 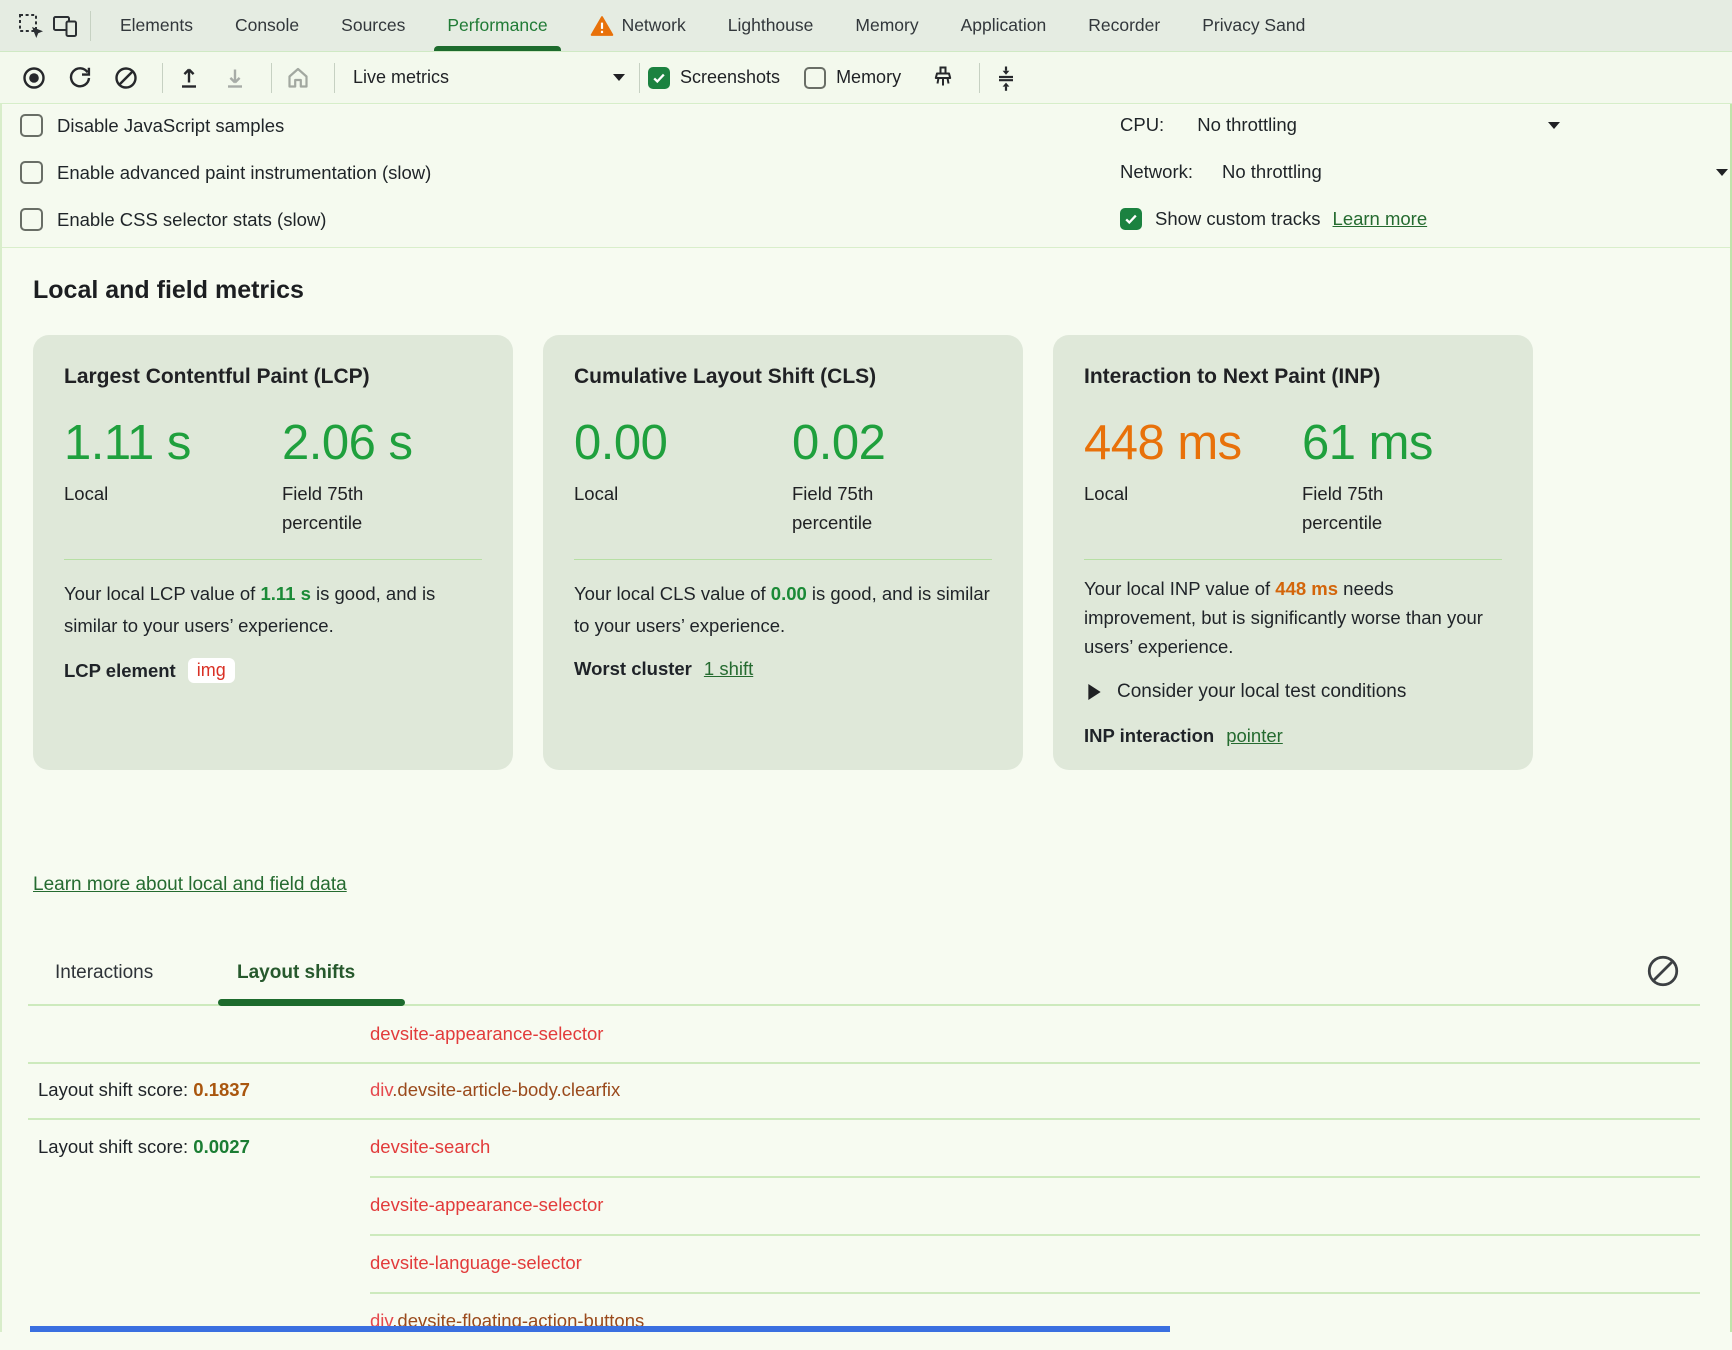 I want to click on tab-recorder: Recorder, so click(x=1124, y=25).